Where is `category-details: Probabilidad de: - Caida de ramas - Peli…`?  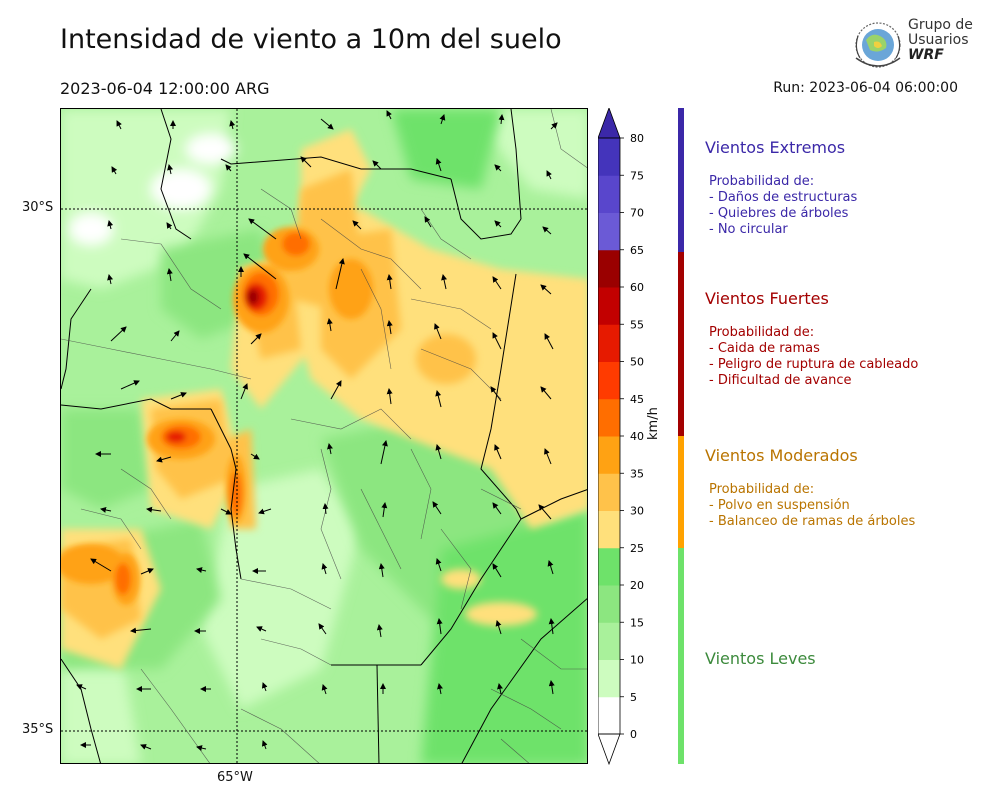
category-details: Probabilidad de: - Caida de ramas - Peli… is located at coordinates (813, 357).